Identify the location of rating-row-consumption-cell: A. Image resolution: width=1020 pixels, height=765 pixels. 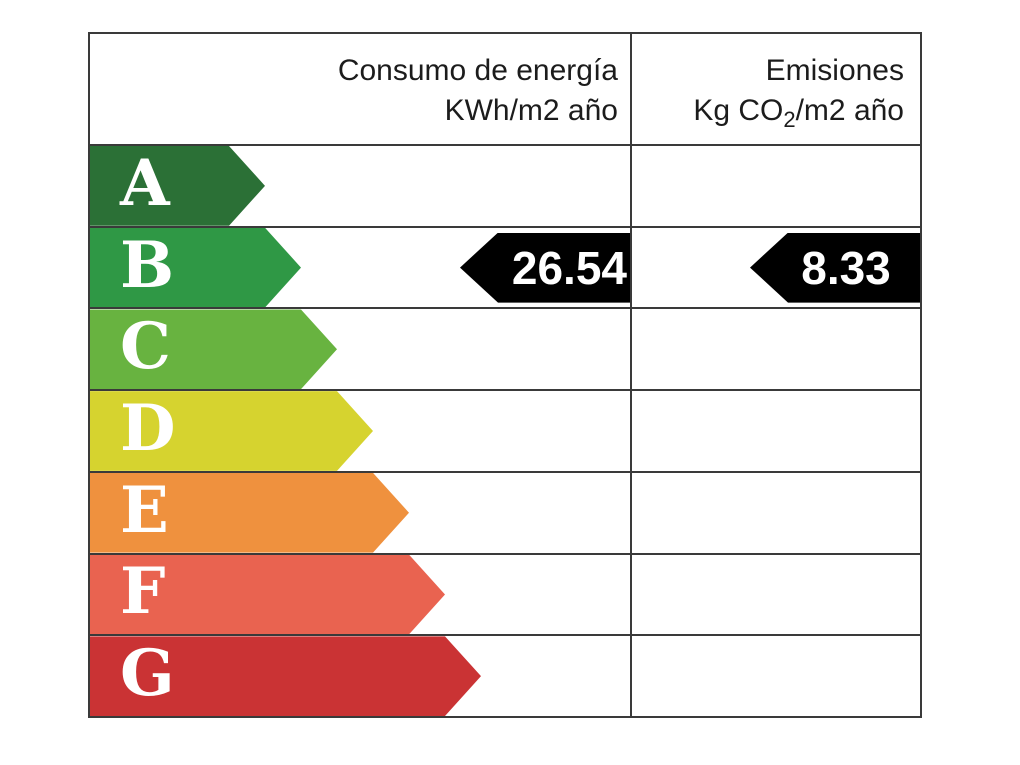
(360, 186).